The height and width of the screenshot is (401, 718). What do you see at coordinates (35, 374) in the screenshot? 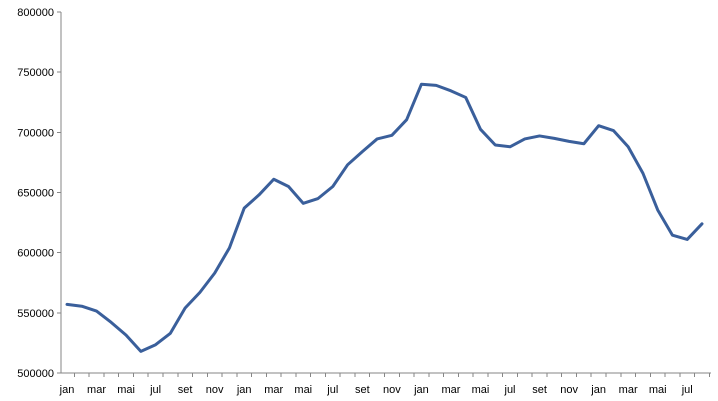
I see `y-tick-label: 500000` at bounding box center [35, 374].